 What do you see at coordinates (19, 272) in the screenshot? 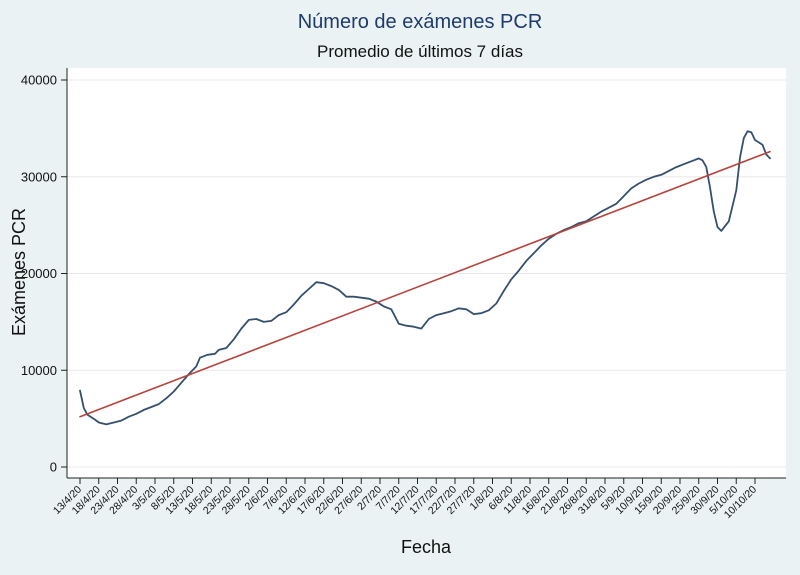
I see `y-axis-title: Exámenes PCR` at bounding box center [19, 272].